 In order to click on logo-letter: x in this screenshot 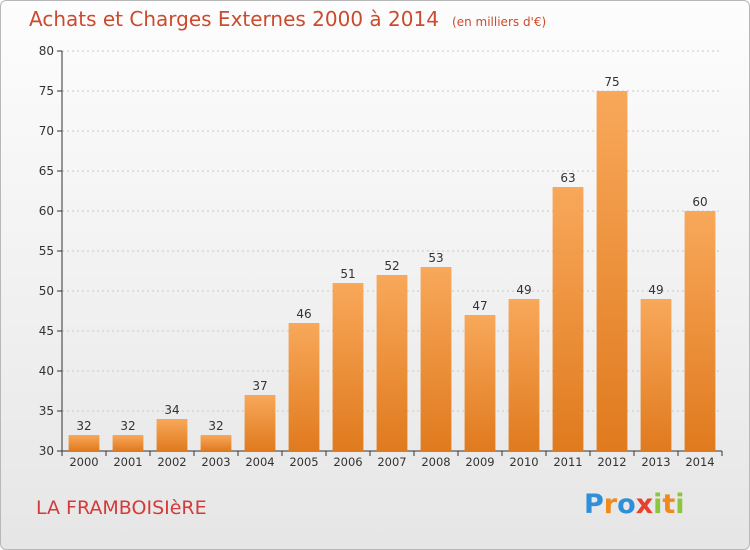, I will do `click(644, 504)`.